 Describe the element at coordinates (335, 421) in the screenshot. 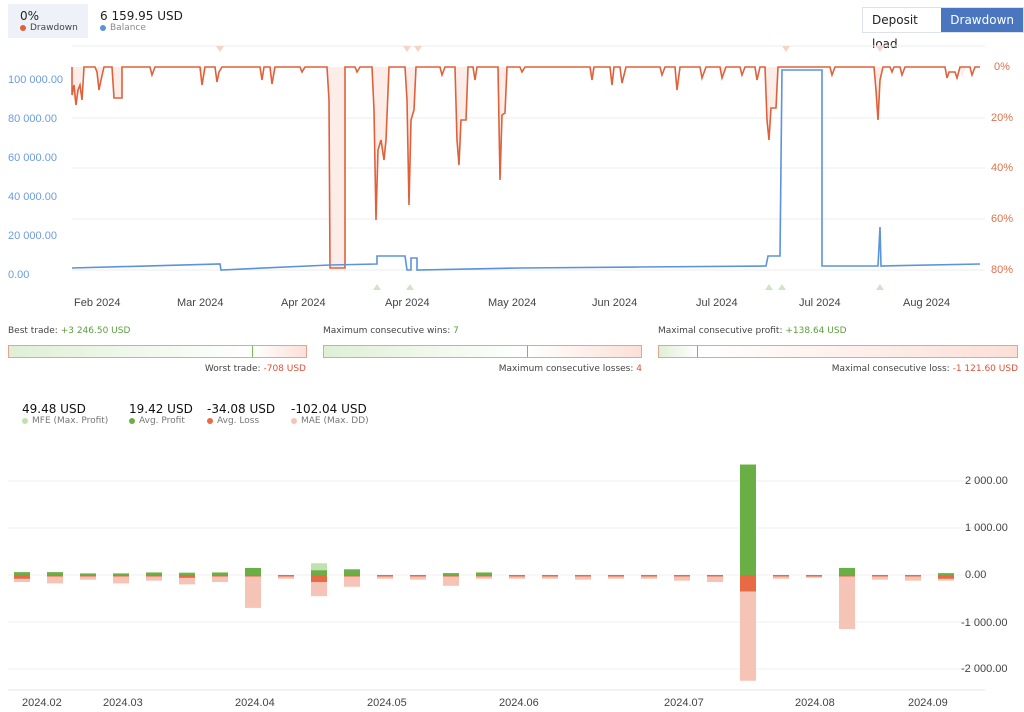

I see `mae-label: MAE (Max. DD)` at that location.